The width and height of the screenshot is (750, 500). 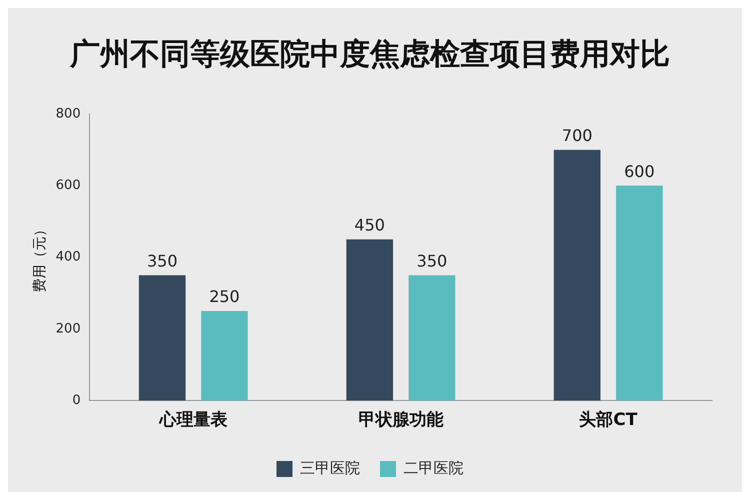 What do you see at coordinates (639, 171) in the screenshot?
I see `data-label: 600` at bounding box center [639, 171].